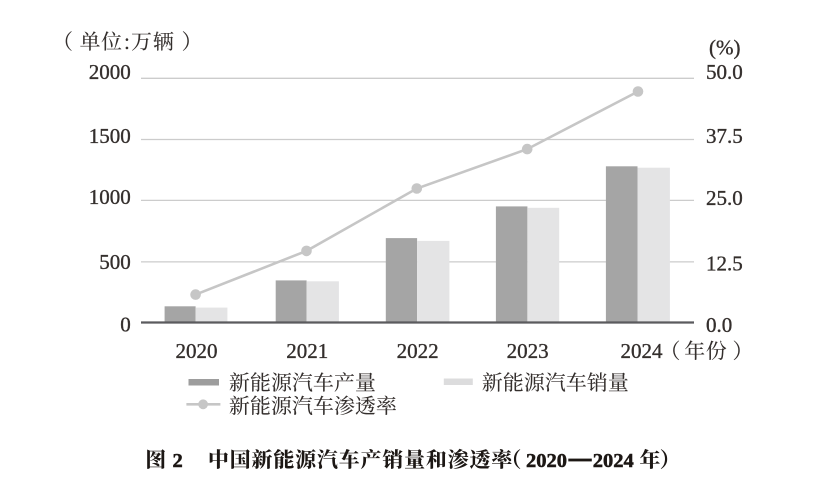 The image size is (831, 497). Describe the element at coordinates (724, 263) in the screenshot. I see `svg-text: 12.5` at that location.